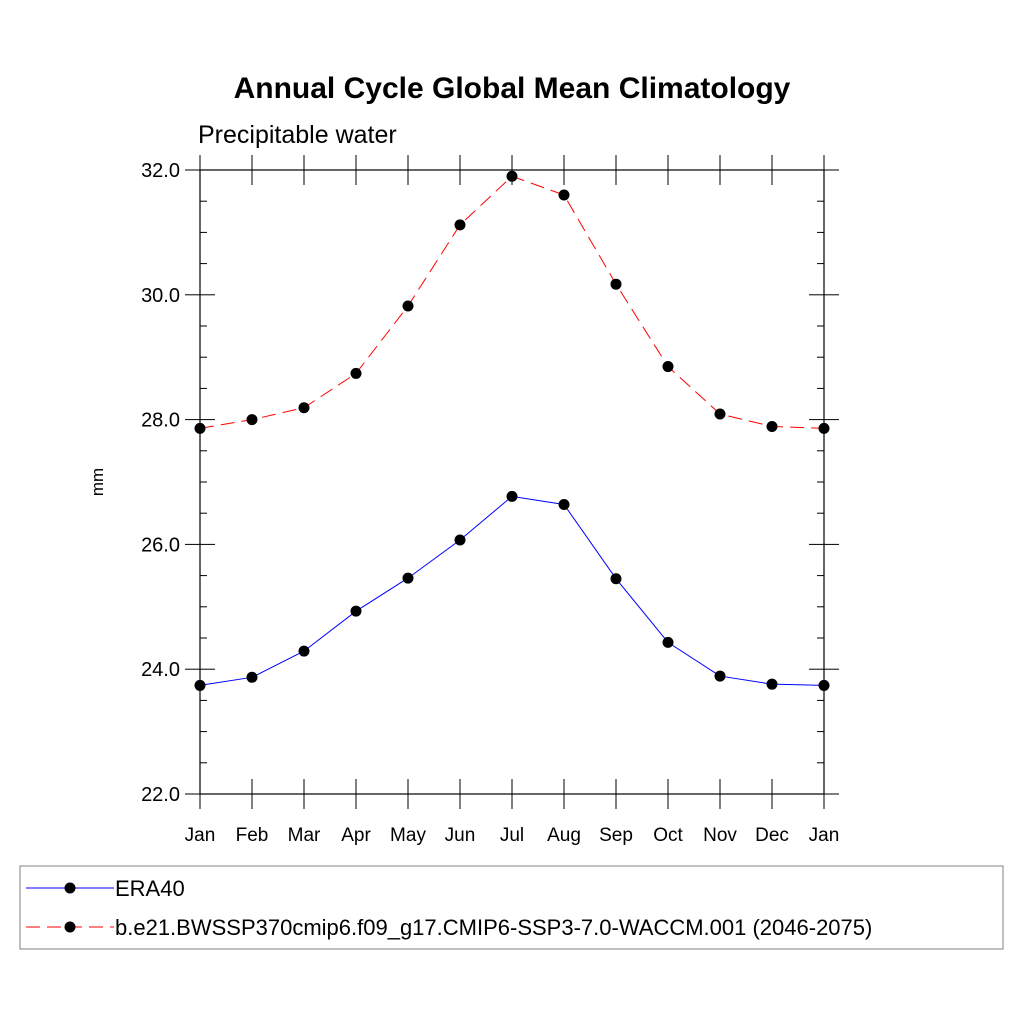 Image resolution: width=1024 pixels, height=1024 pixels. Describe the element at coordinates (304, 835) in the screenshot. I see `x-tick-label: Mar` at that location.